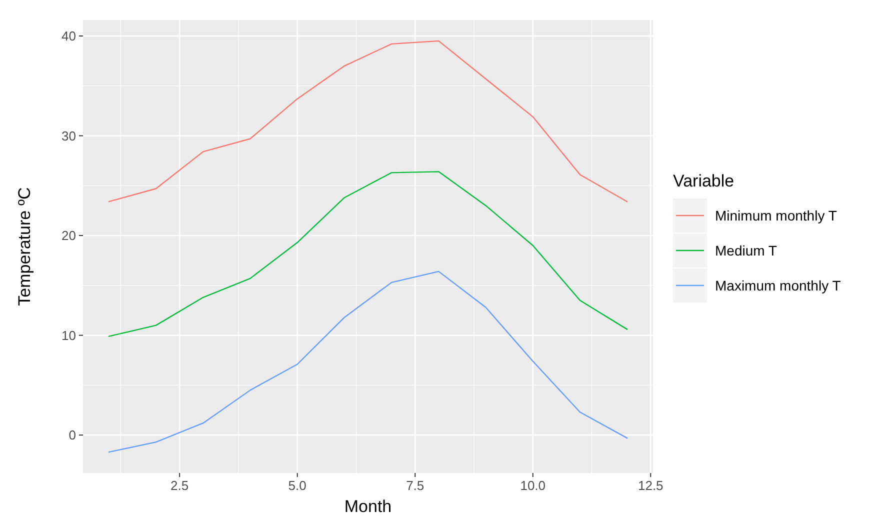  What do you see at coordinates (368, 506) in the screenshot?
I see `x-axis-title: Month` at bounding box center [368, 506].